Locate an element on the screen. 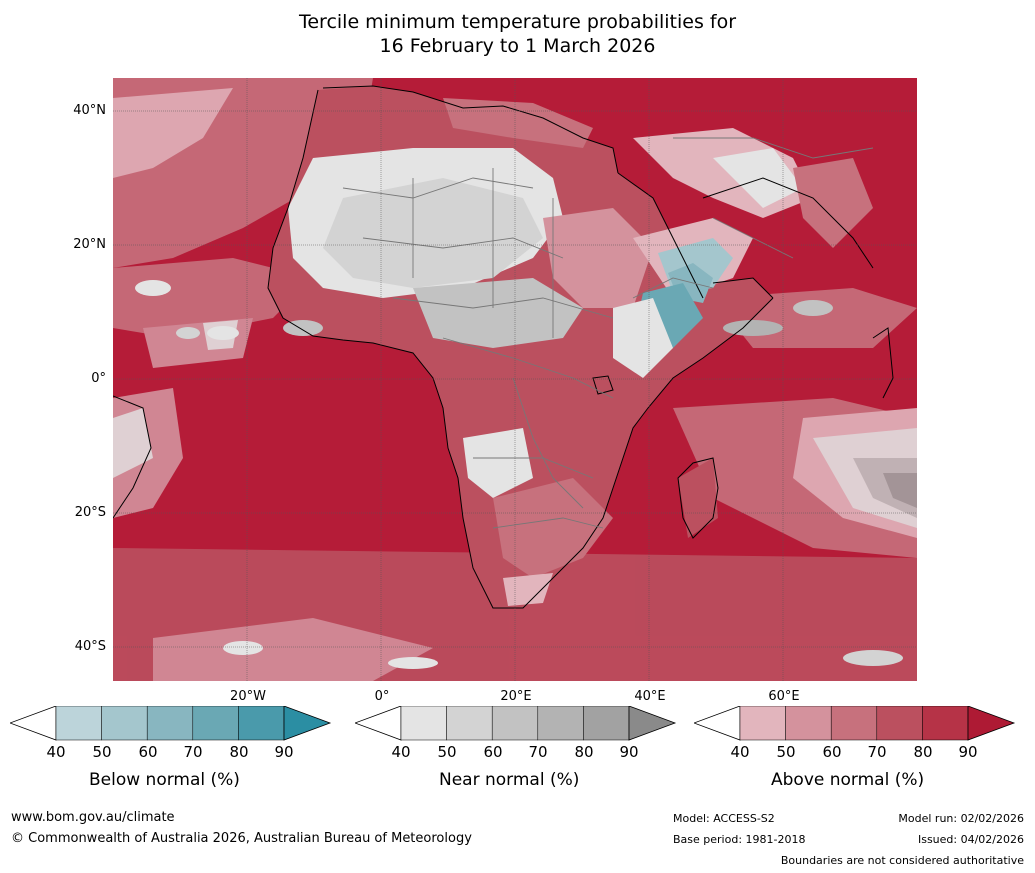 This screenshot has height=873, width=1035. colorbar-below-normal-swatches is located at coordinates (170, 723).